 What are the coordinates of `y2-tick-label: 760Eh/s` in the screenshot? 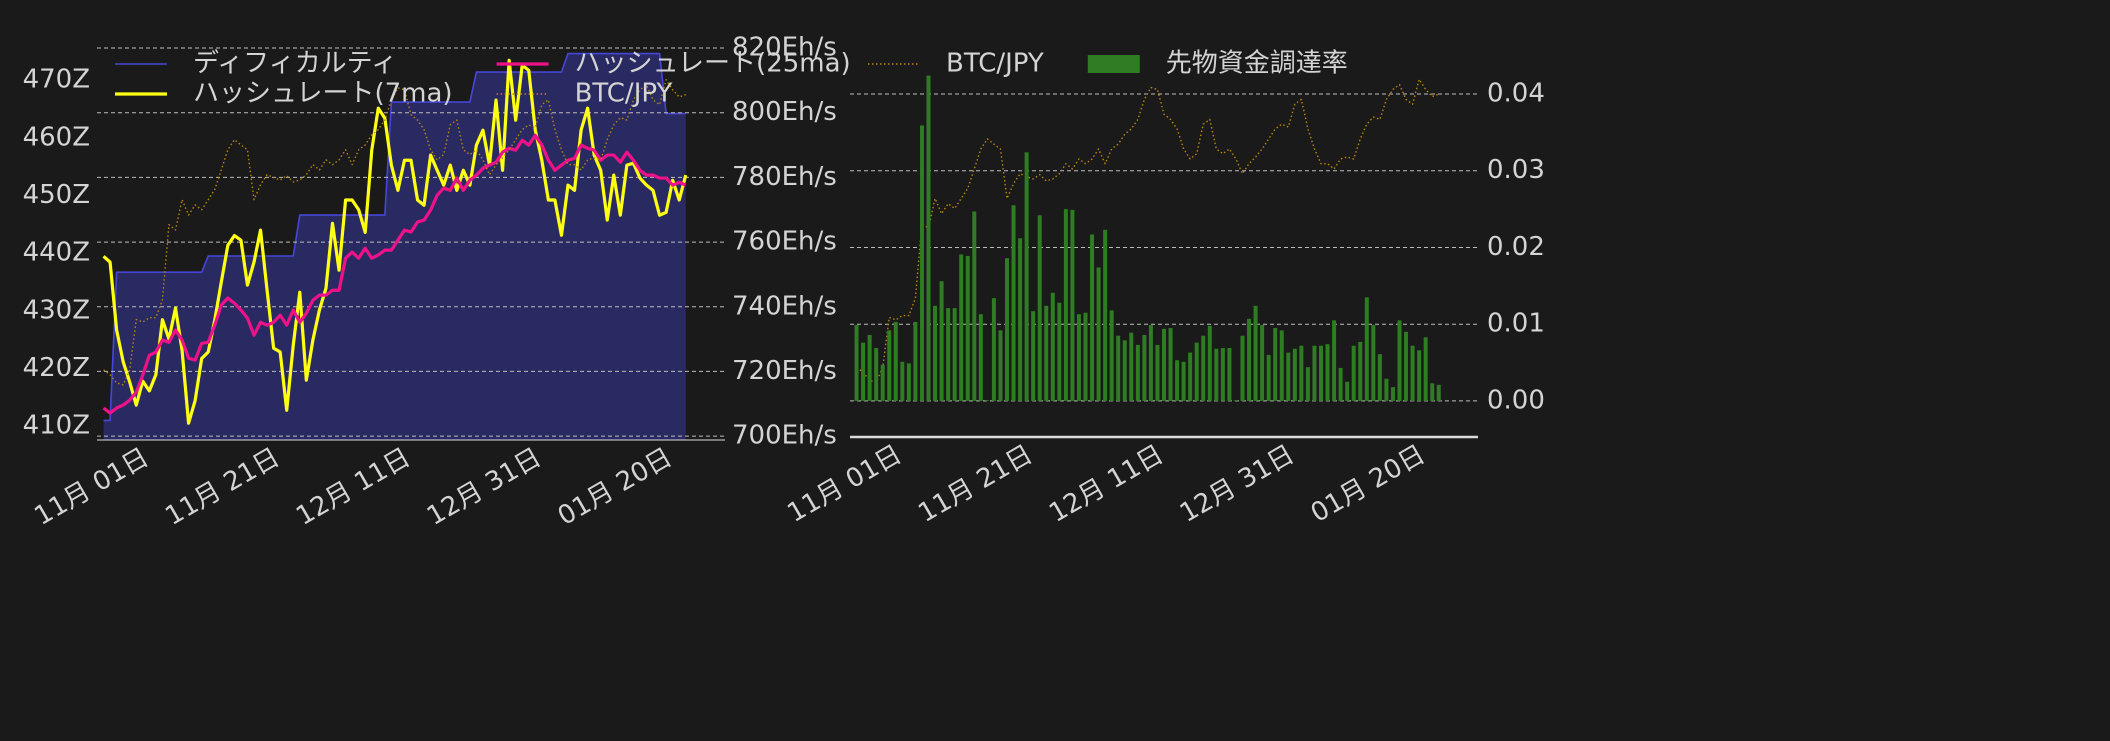 It's located at (784, 242).